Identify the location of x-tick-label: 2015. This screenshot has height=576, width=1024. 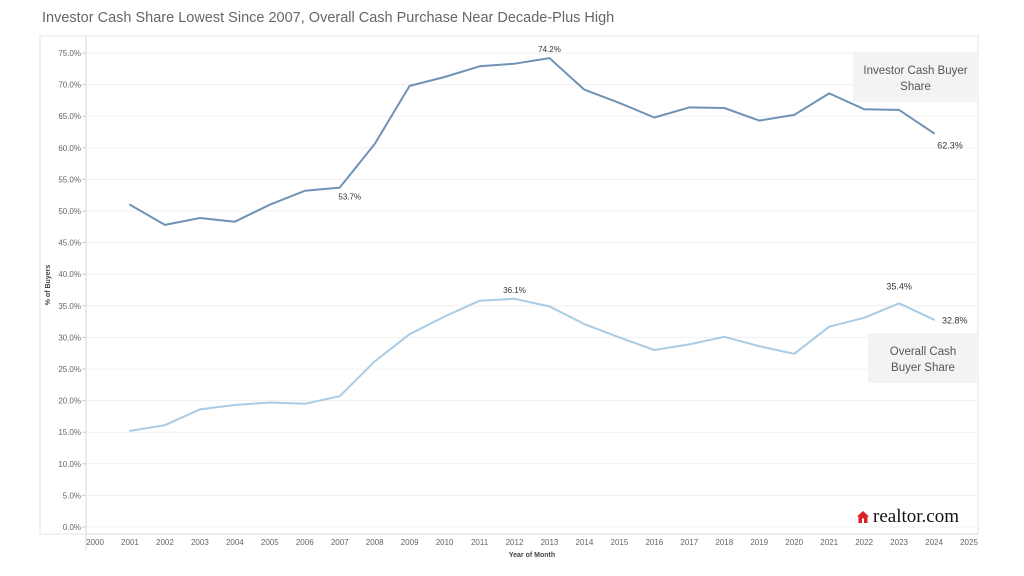
(620, 542).